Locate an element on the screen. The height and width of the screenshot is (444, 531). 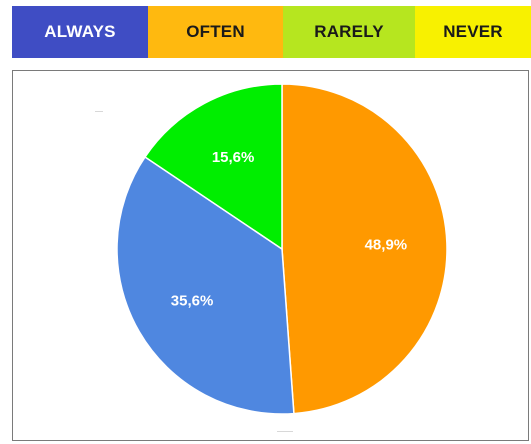
slice-label-1: 48,9% is located at coordinates (386, 245).